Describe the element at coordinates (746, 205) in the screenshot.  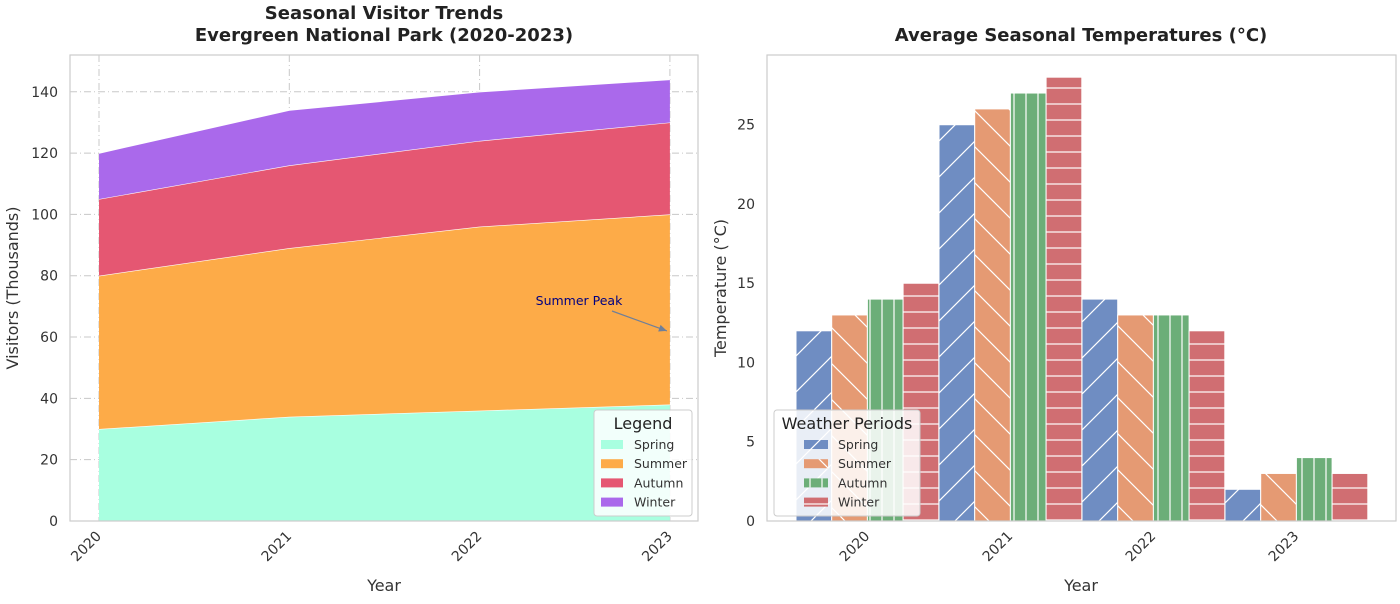
I see `temperature-y-tick-label: 20` at that location.